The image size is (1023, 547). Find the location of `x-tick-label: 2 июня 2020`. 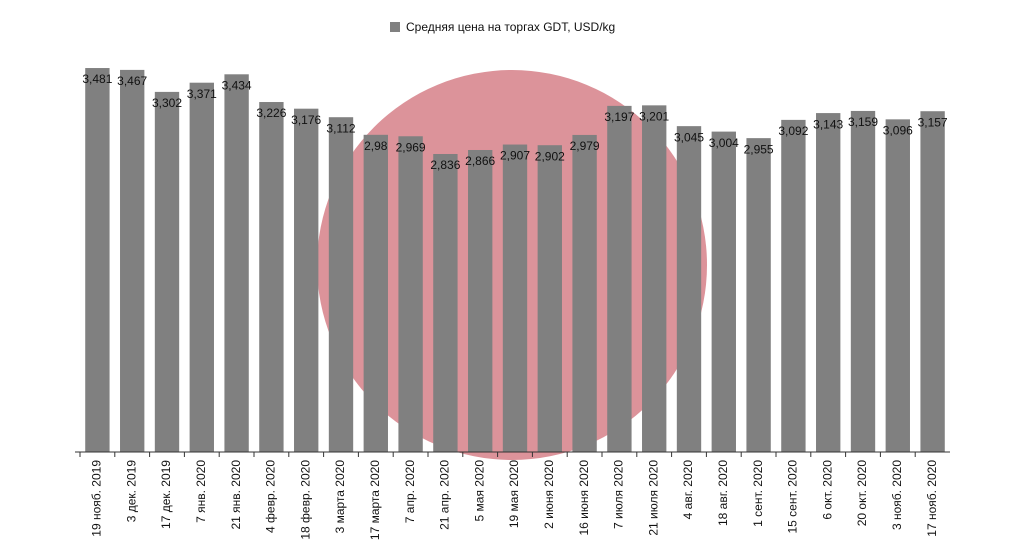

x-tick-label: 2 июня 2020 is located at coordinates (549, 494).